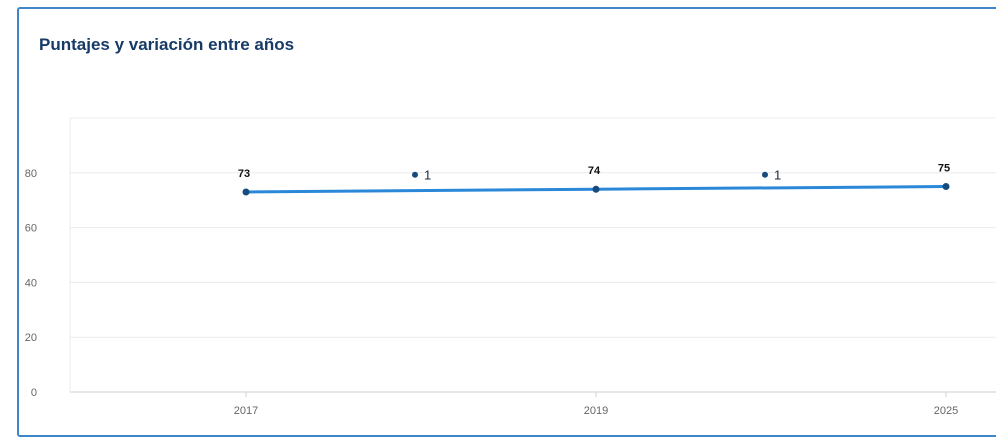  I want to click on y-tick-label: 20, so click(31, 338).